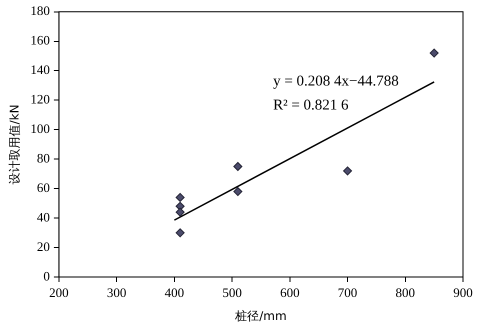 This screenshot has width=503, height=328. What do you see at coordinates (290, 292) in the screenshot?
I see `x-tick-label: 600` at bounding box center [290, 292].